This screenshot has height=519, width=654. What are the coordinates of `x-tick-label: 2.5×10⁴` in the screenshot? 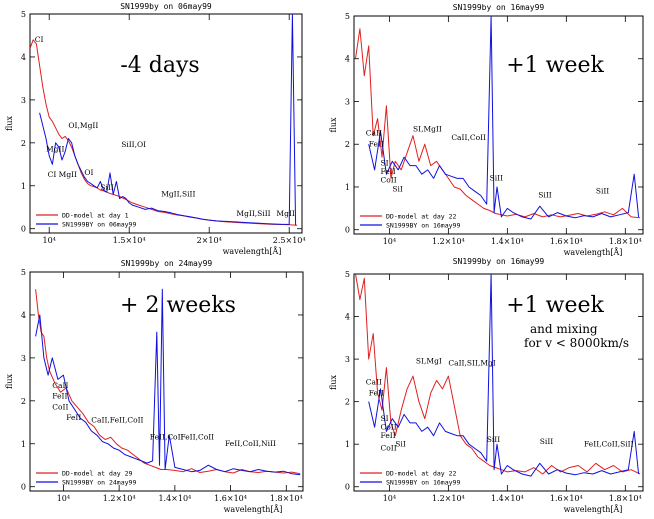 It's located at (289, 240).